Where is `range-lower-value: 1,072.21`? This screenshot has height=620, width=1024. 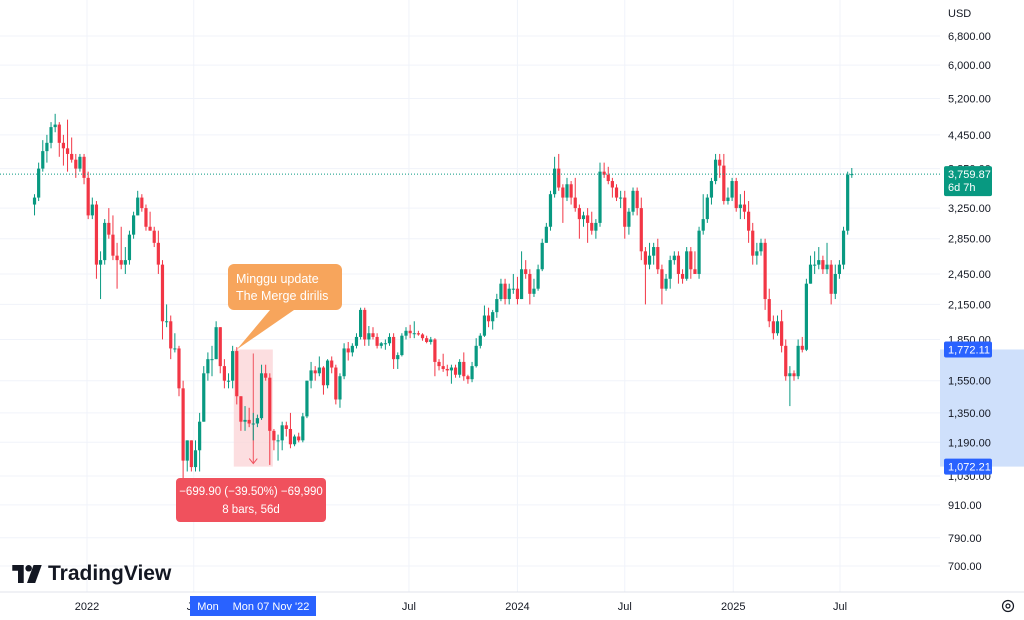
range-lower-value: 1,072.21 is located at coordinates (969, 468).